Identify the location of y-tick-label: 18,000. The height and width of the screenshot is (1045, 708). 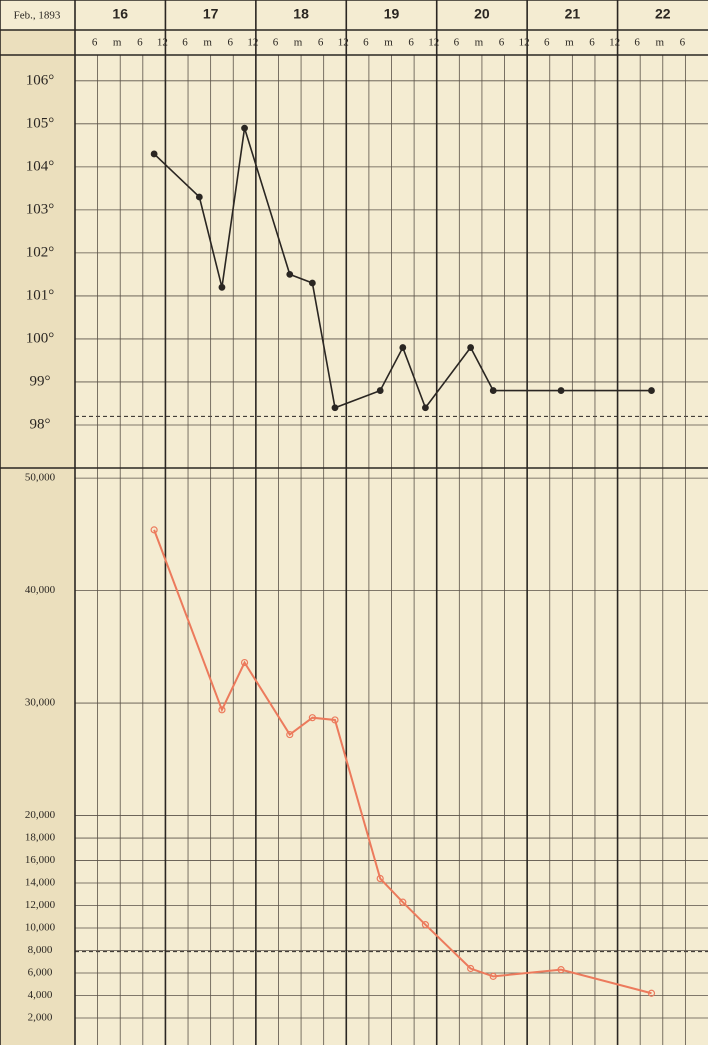
(40, 838).